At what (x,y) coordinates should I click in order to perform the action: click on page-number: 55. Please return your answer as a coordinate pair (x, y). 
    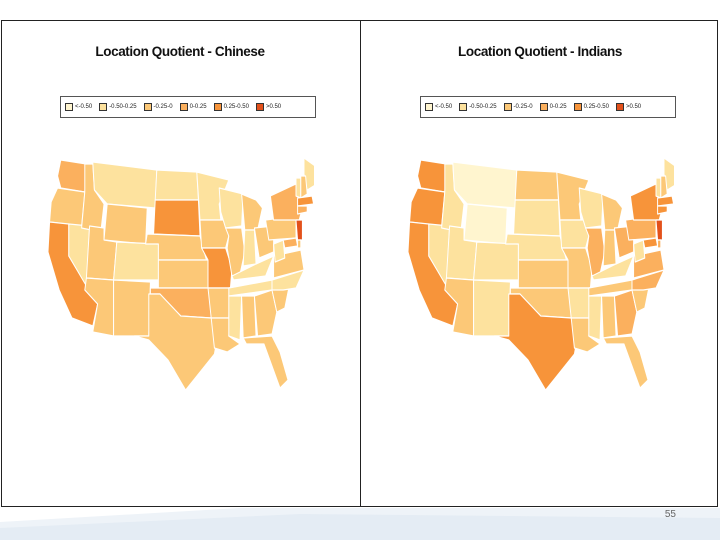
    Looking at the image, I should click on (670, 514).